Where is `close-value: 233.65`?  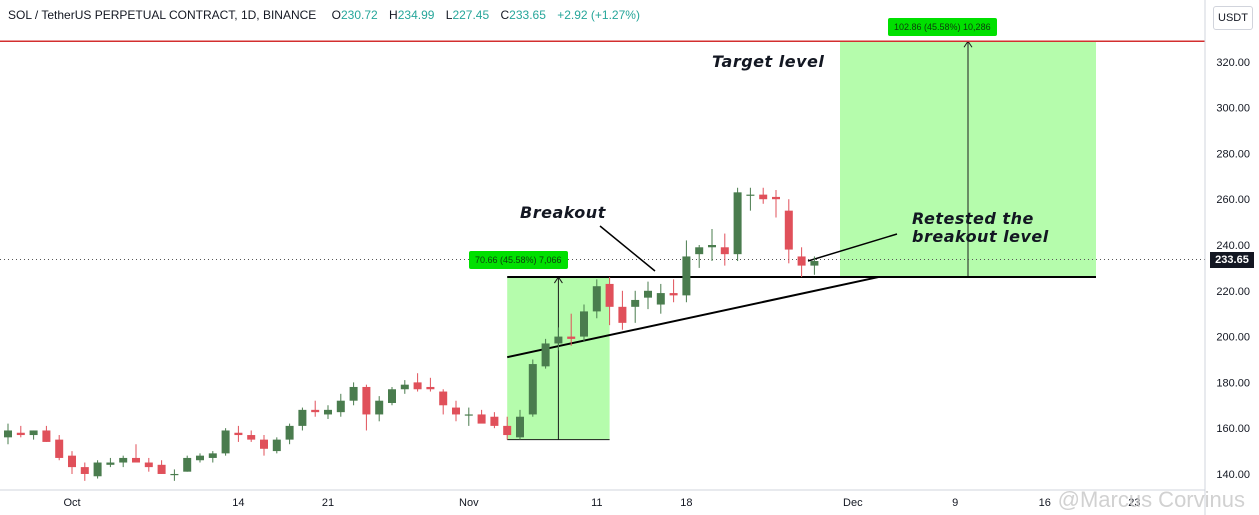
close-value: 233.65 is located at coordinates (527, 15).